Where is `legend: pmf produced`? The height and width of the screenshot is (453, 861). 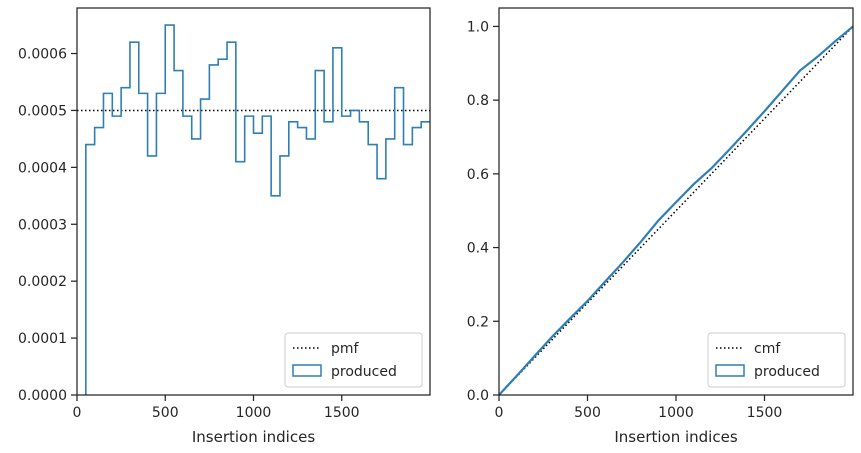 legend: pmf produced is located at coordinates (353, 360).